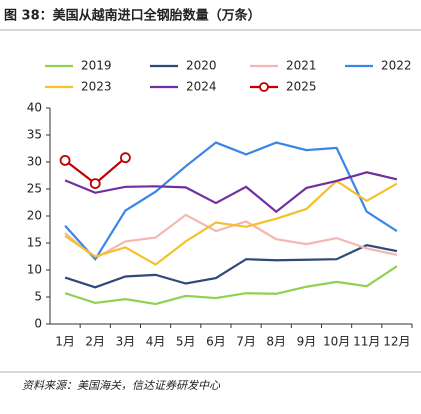  Describe the element at coordinates (216, 342) in the screenshot. I see `x-tick-label: 6月` at that location.